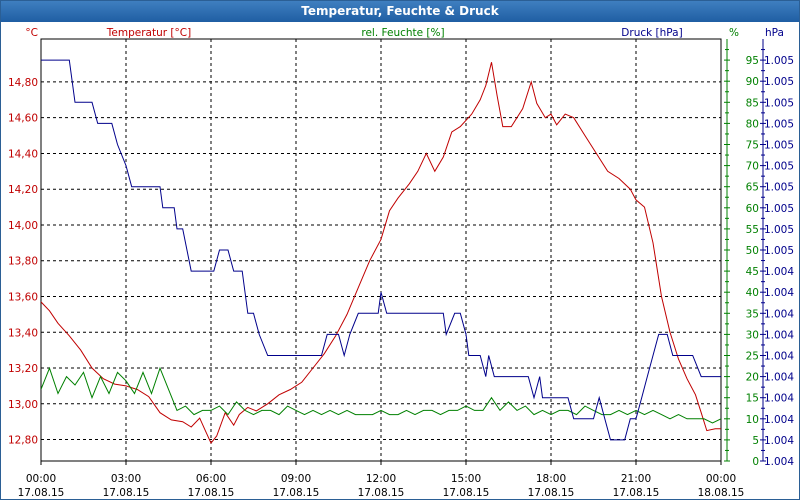 Image resolution: width=800 pixels, height=500 pixels. Describe the element at coordinates (752, 420) in the screenshot. I see `humidity-tick-label: 10` at that location.